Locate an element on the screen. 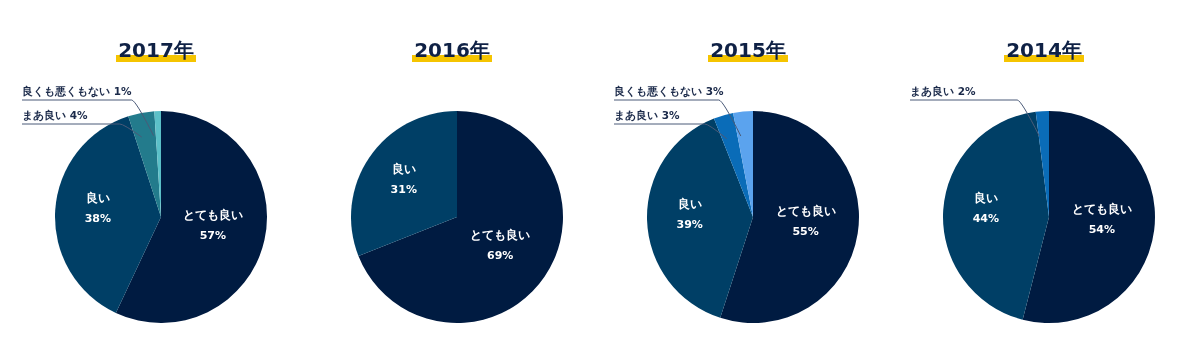 Image resolution: width=1200 pixels, height=350 pixels. data-label: 4% is located at coordinates (78, 115).